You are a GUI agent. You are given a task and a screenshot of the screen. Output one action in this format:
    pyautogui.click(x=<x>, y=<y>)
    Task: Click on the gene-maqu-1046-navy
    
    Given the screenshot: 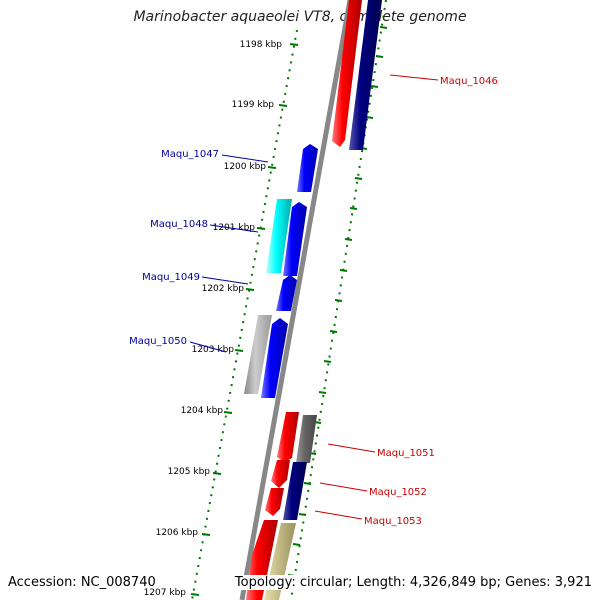 What is the action you would take?
    pyautogui.click(x=365, y=75)
    